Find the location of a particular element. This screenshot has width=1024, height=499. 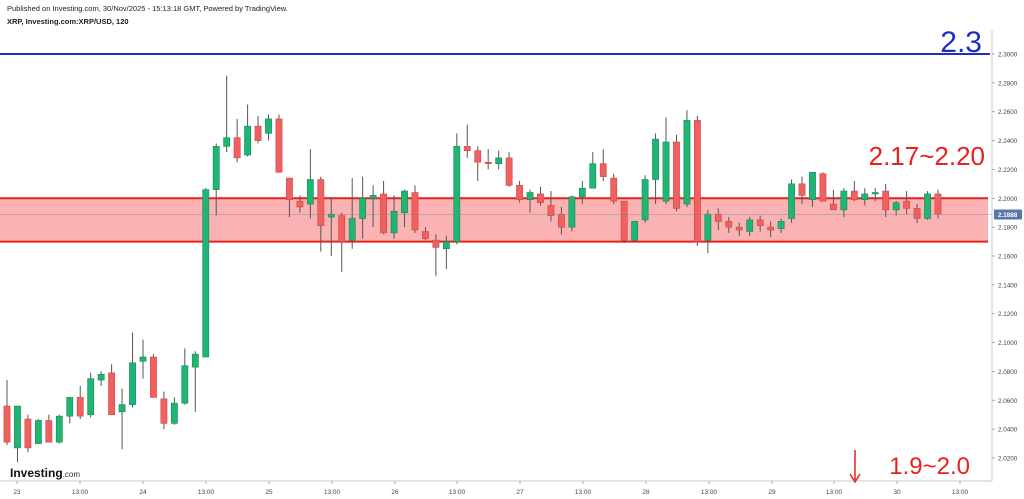

investing-logo: Investing.com is located at coordinates (45, 473).